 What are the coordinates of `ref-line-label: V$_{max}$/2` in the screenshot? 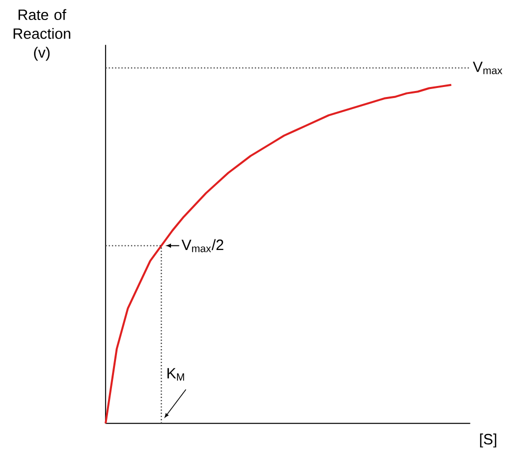 It's located at (203, 245).